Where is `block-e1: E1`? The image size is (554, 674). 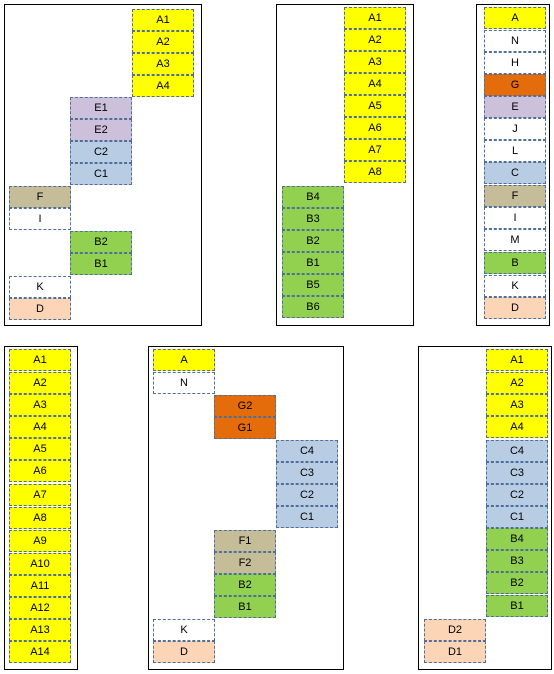
block-e1: E1 is located at coordinates (101, 108).